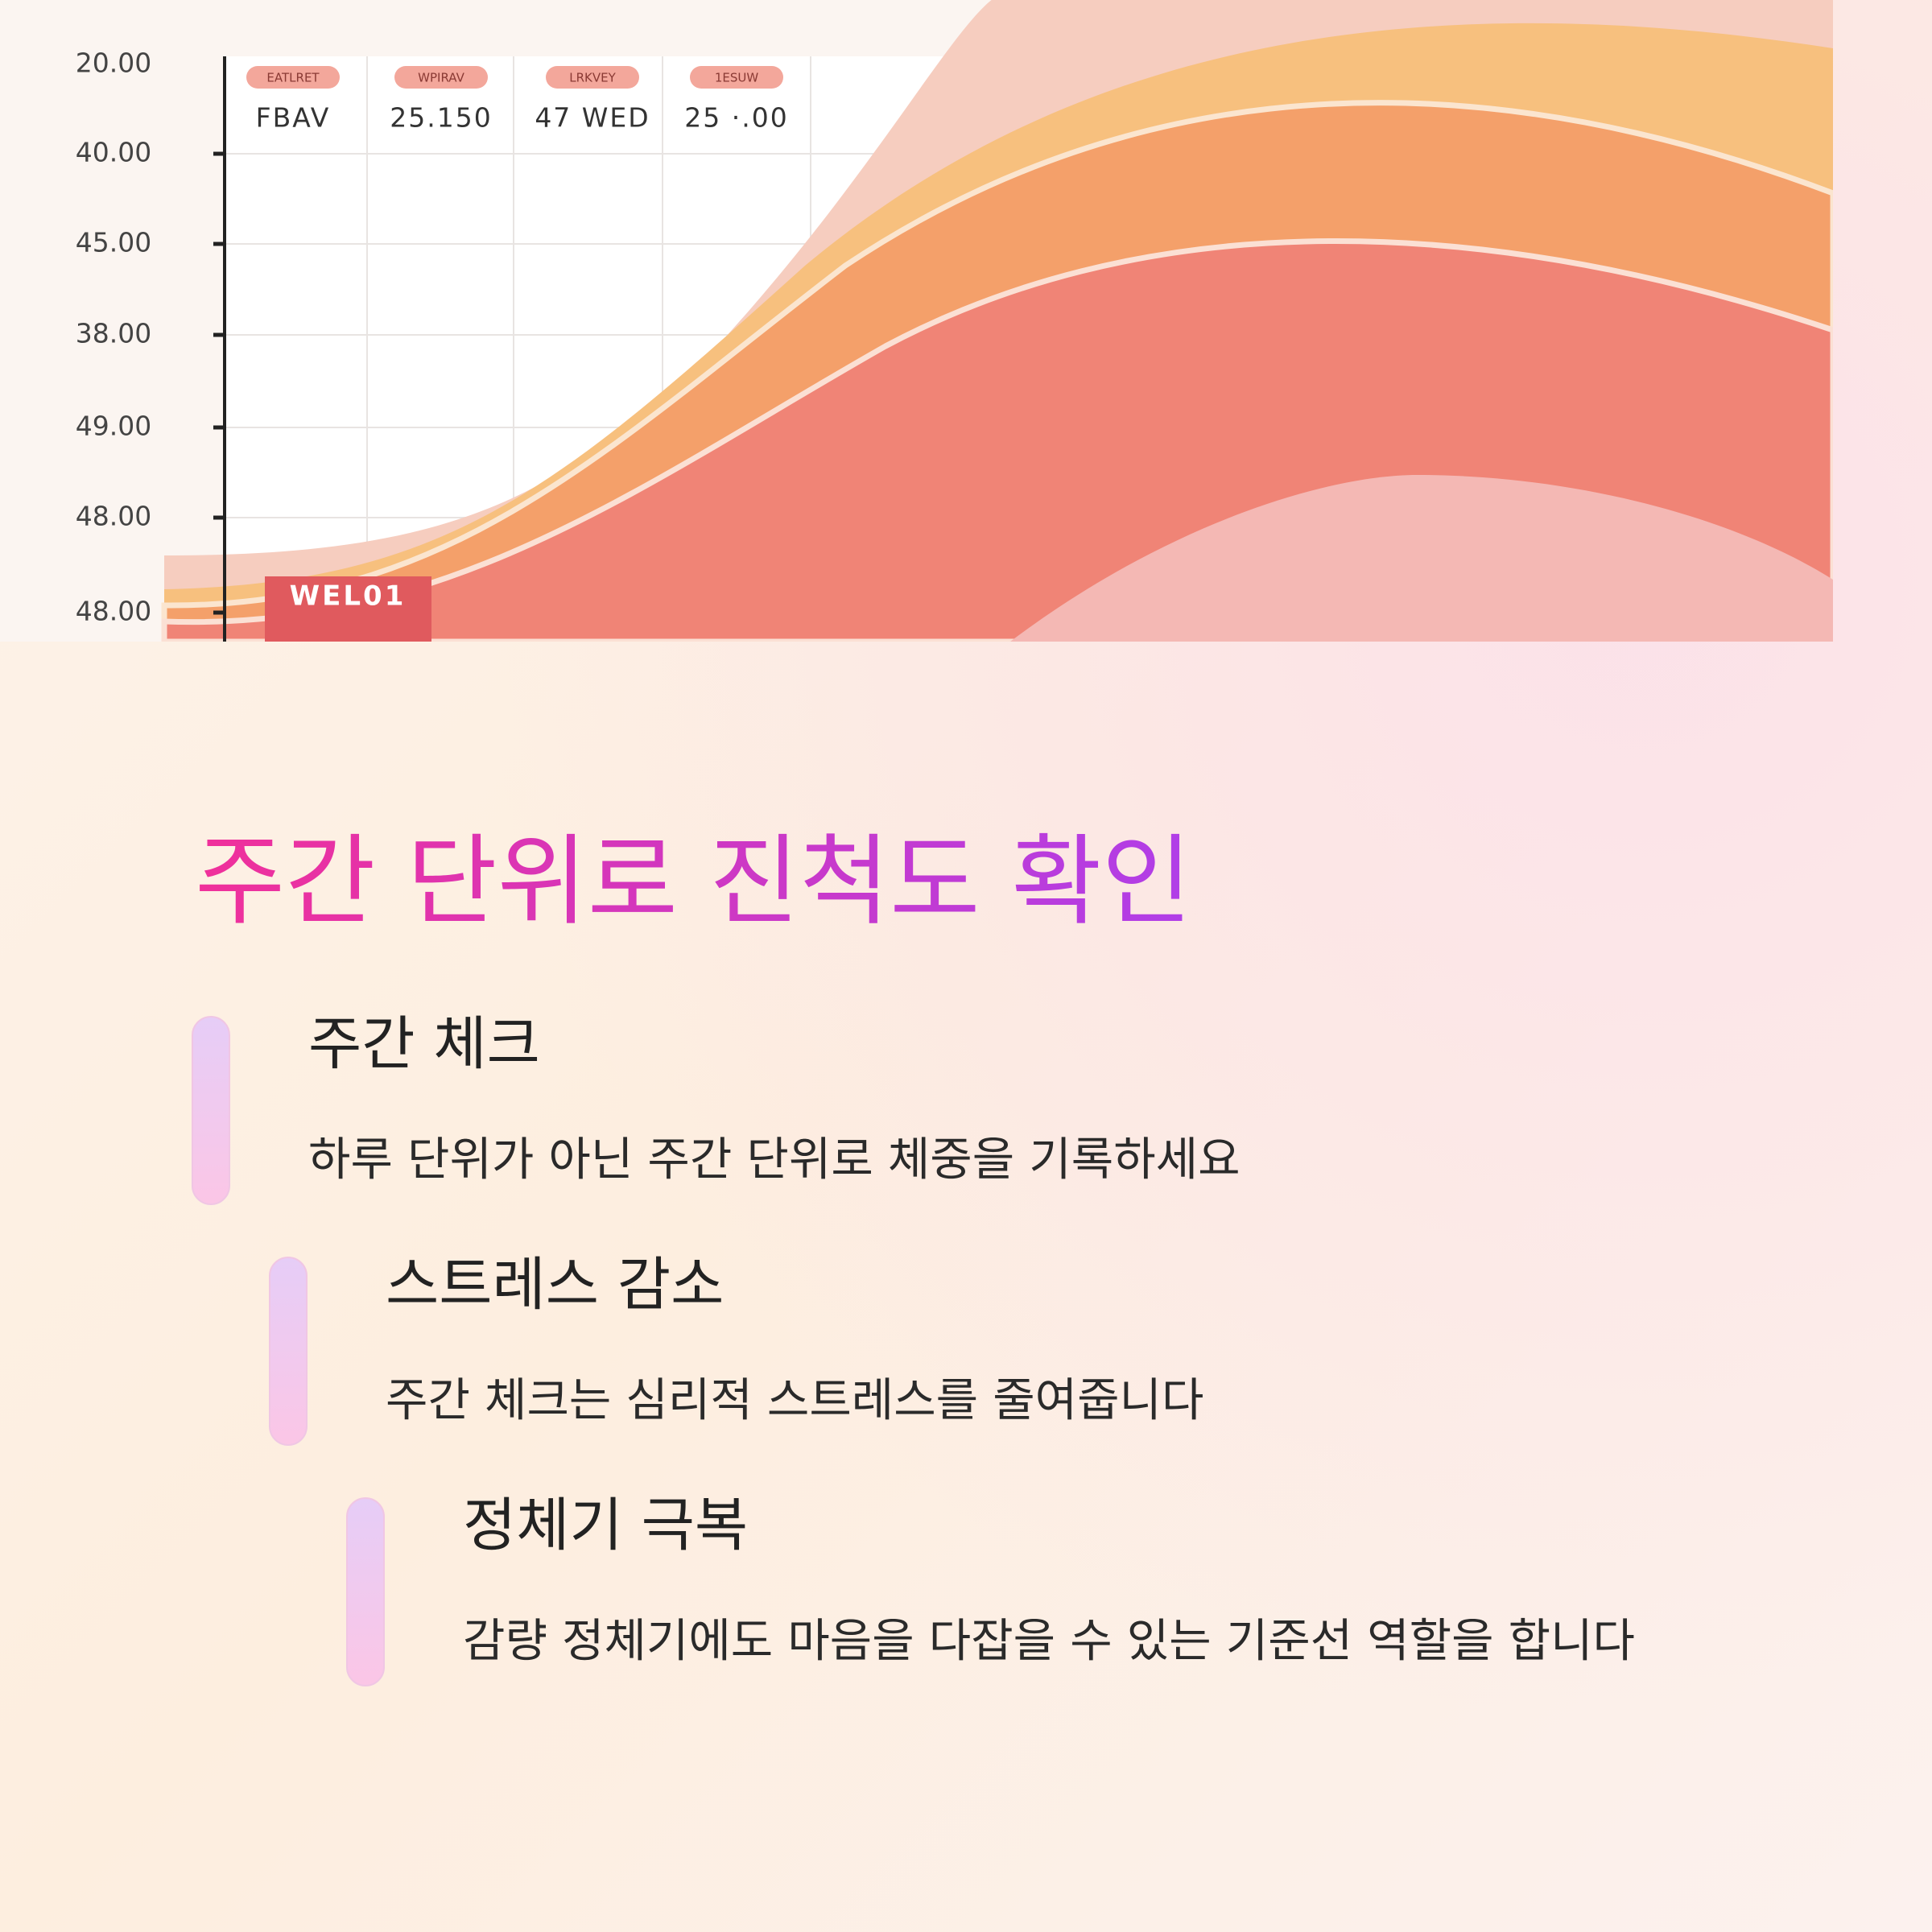 This screenshot has width=1932, height=1932. Describe the element at coordinates (293, 118) in the screenshot. I see `header-value: FBAV` at that location.